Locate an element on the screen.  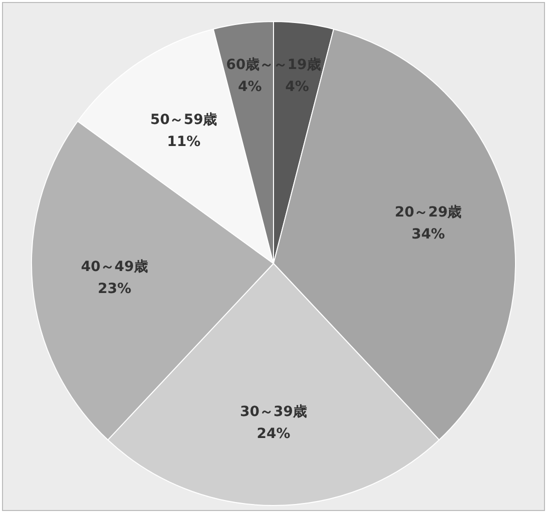
data-label: 11% is located at coordinates (183, 142).